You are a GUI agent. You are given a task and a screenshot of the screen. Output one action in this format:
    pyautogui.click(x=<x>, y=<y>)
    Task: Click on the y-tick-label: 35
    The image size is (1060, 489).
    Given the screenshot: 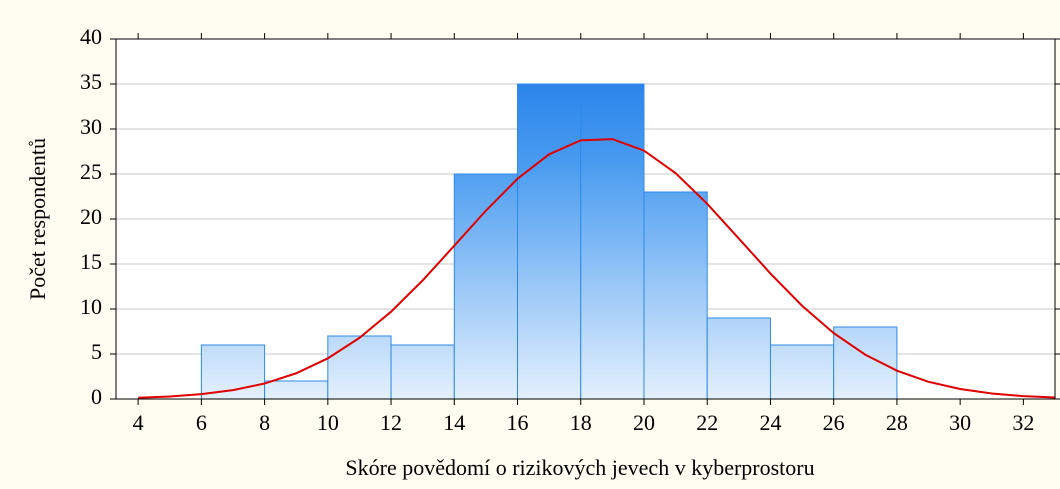 What is the action you would take?
    pyautogui.click(x=91, y=81)
    